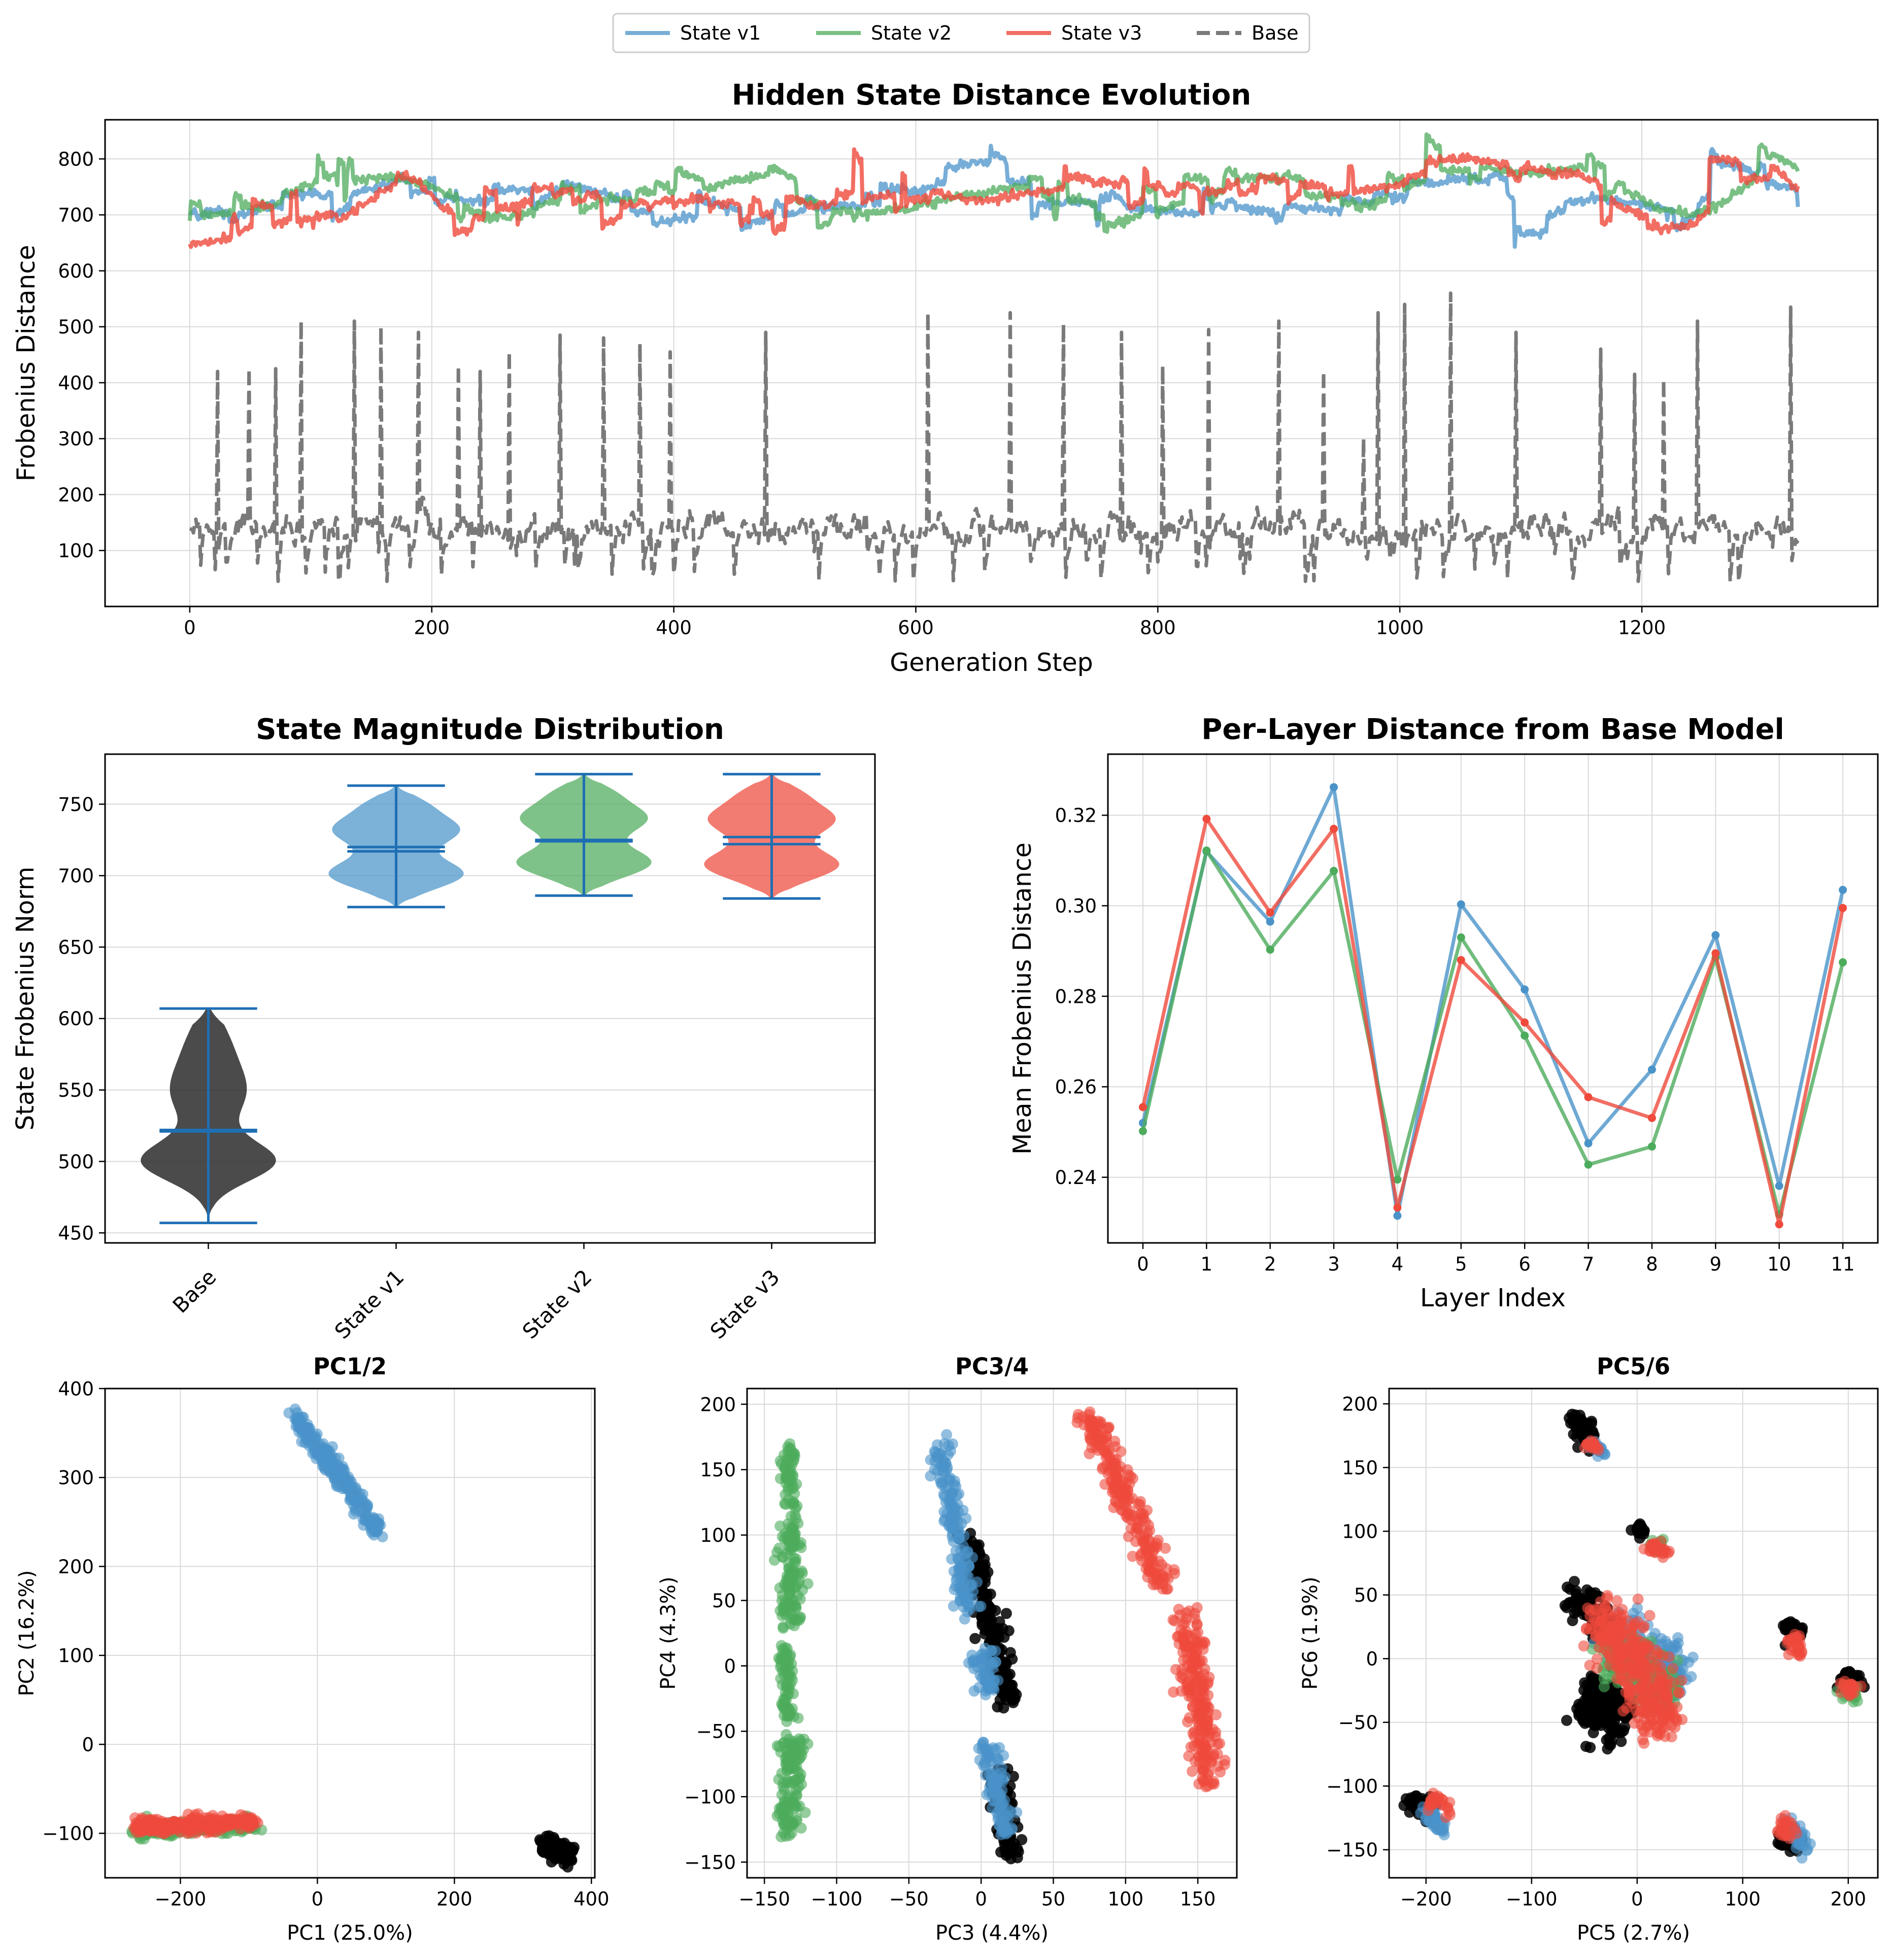 This screenshot has height=1960, width=1890. I want to click on x-axis-label: Layer Index, so click(1493, 1297).